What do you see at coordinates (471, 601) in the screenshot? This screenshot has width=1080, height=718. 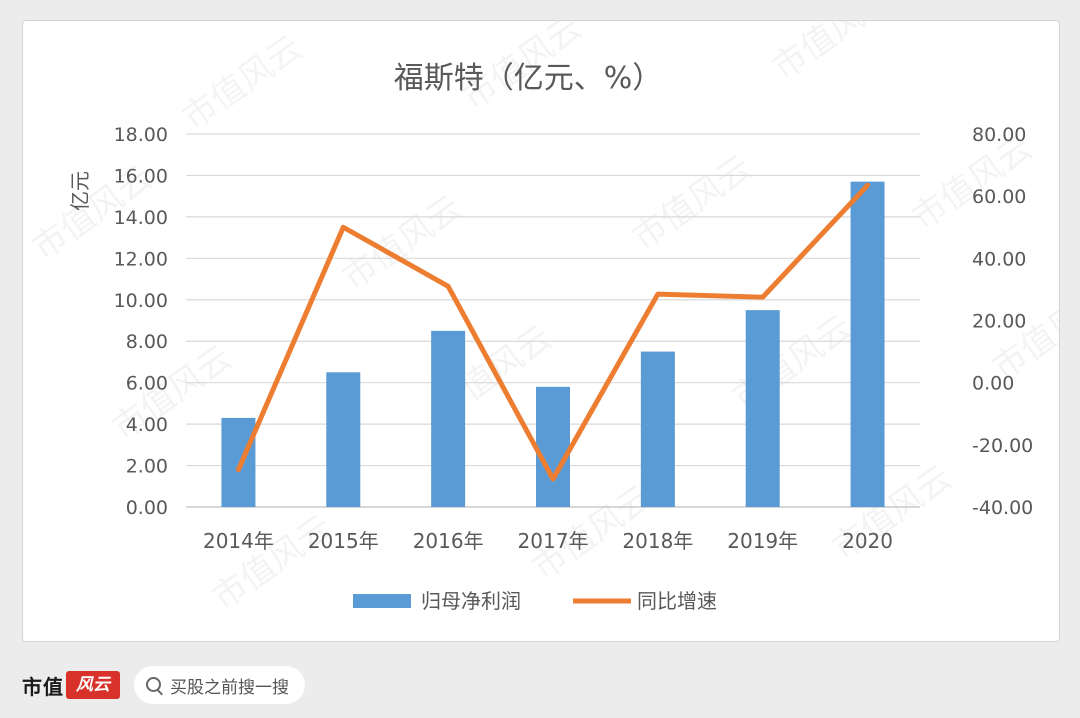 I see `legend-label-bar: 归母净利润` at bounding box center [471, 601].